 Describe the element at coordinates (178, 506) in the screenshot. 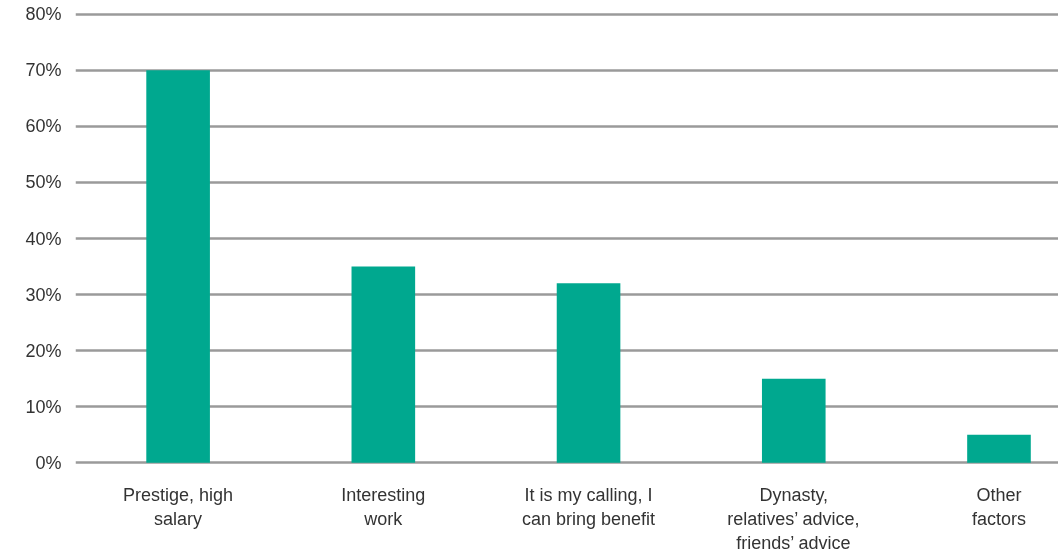

I see `x-tick-label: Prestige, high salary` at that location.